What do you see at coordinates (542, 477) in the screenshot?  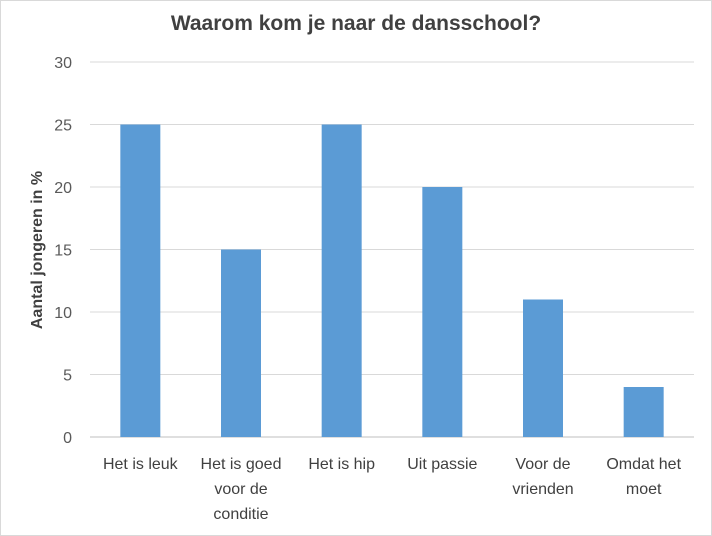 I see `x-tick-label: Voor de vrienden` at bounding box center [542, 477].